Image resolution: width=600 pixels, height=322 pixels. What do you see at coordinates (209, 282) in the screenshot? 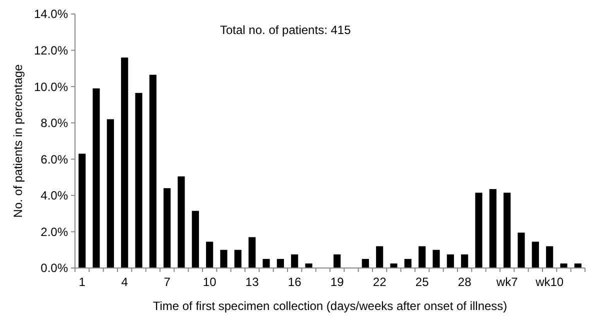
I see `x-tick-label: 10` at bounding box center [209, 282].